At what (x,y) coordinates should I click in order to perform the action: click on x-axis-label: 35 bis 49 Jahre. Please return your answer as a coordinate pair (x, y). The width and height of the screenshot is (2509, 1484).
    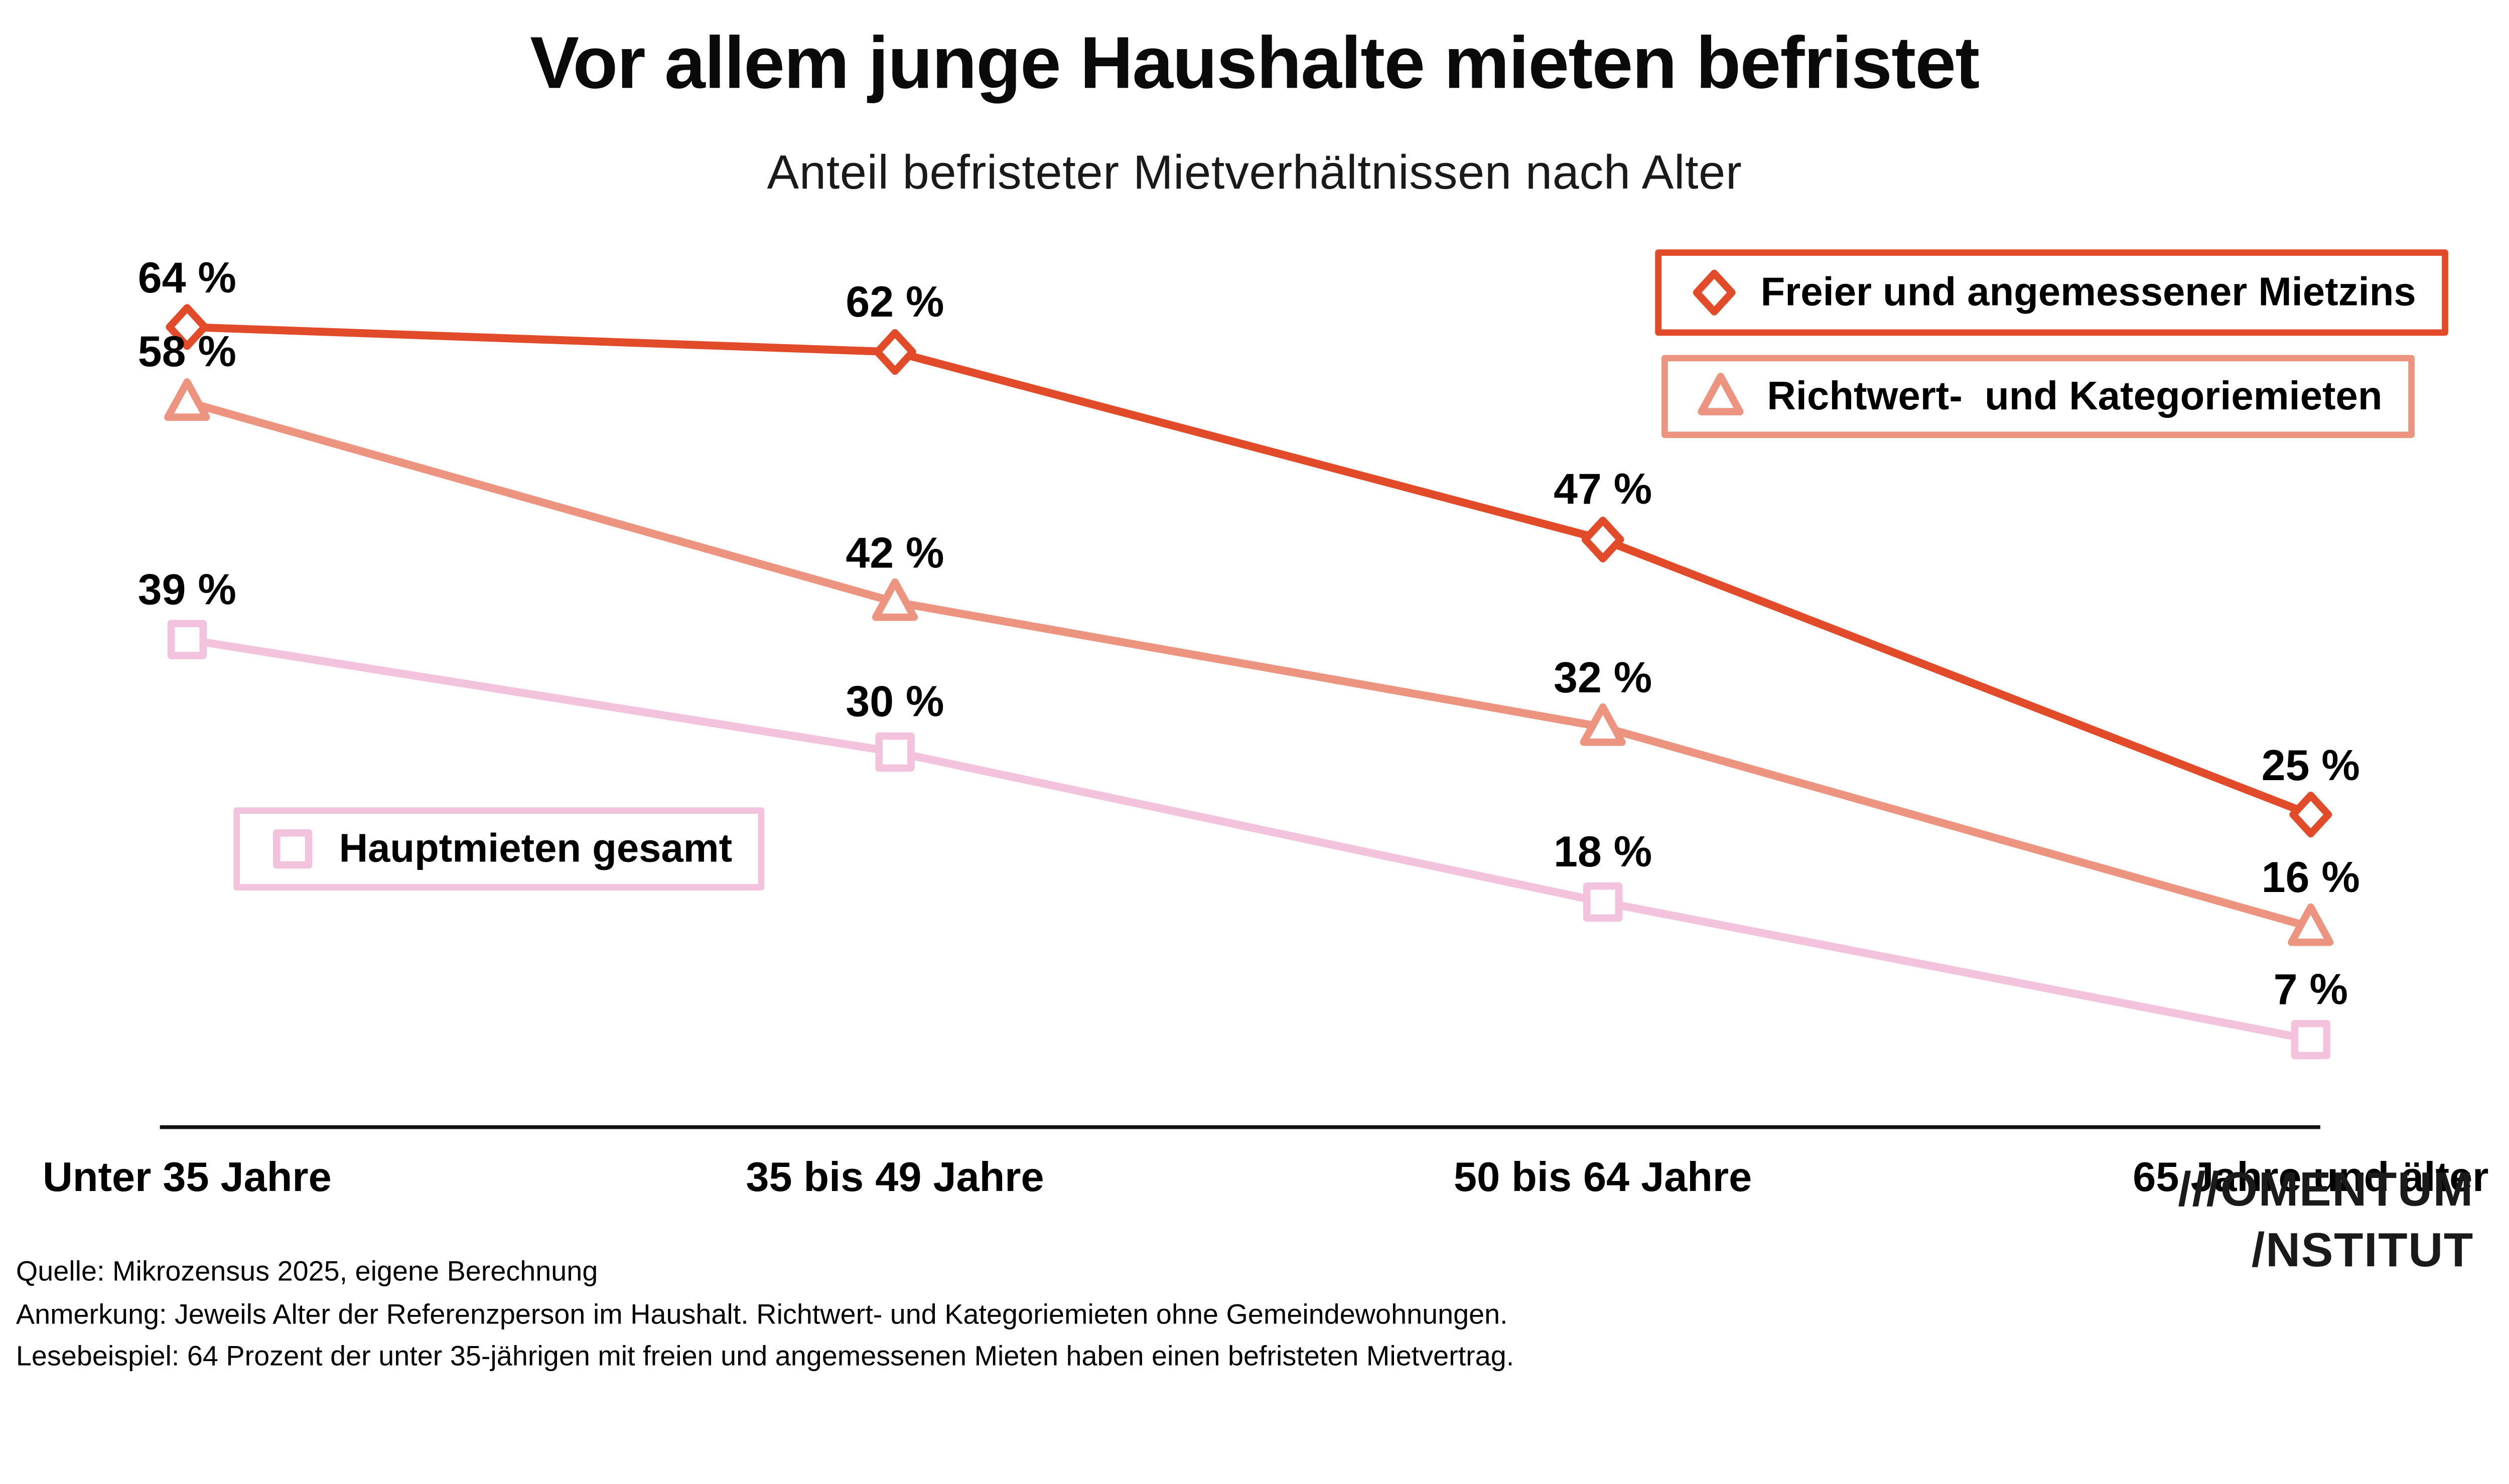
    Looking at the image, I should click on (895, 1176).